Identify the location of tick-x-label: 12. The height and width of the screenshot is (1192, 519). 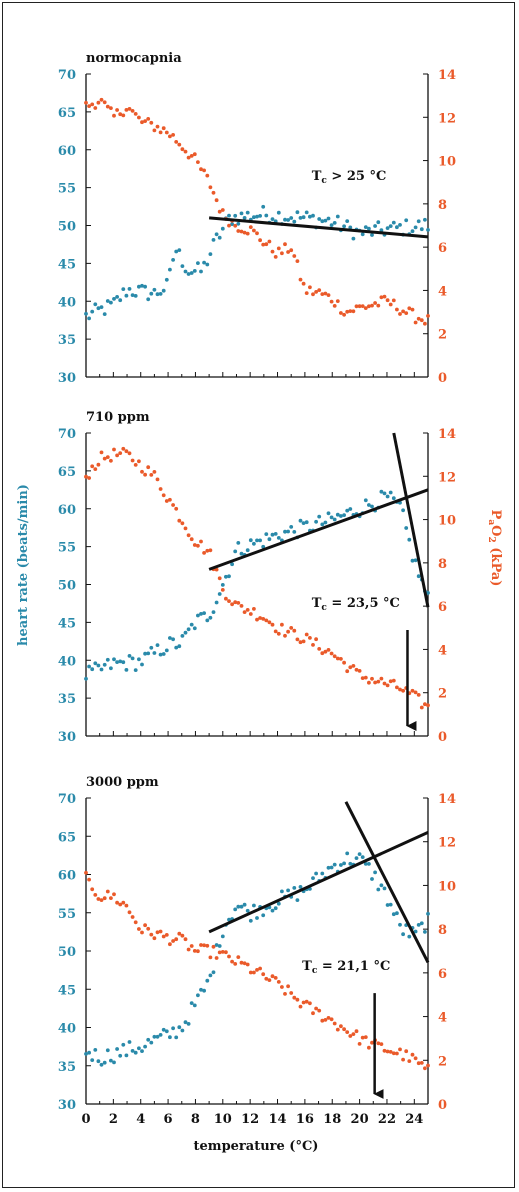
(250, 1119).